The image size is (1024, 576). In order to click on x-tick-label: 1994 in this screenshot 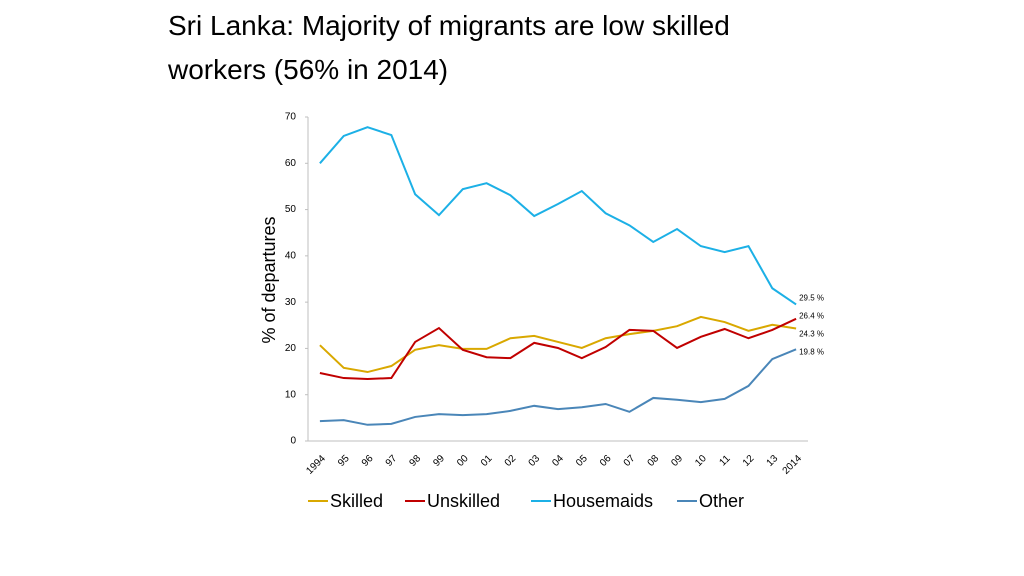, I will do `click(316, 465)`.